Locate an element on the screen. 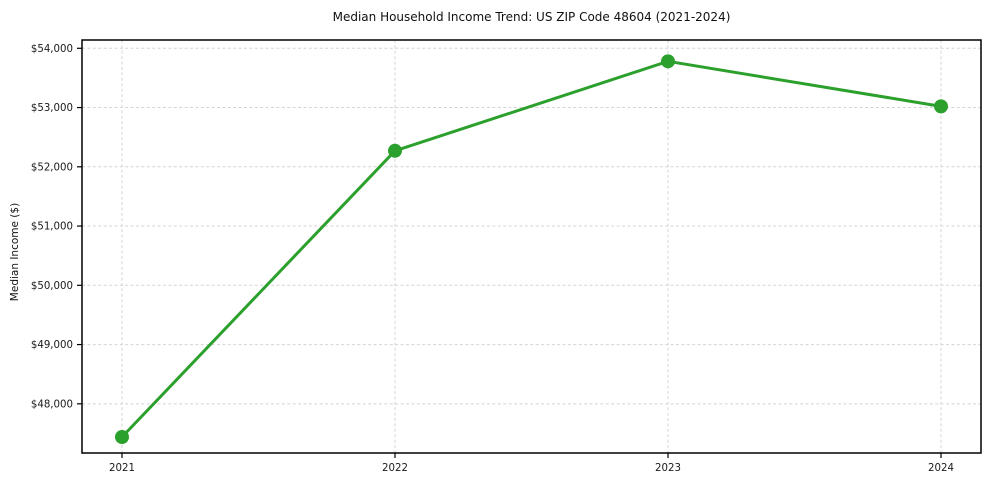  data-point-2024 is located at coordinates (941, 106).